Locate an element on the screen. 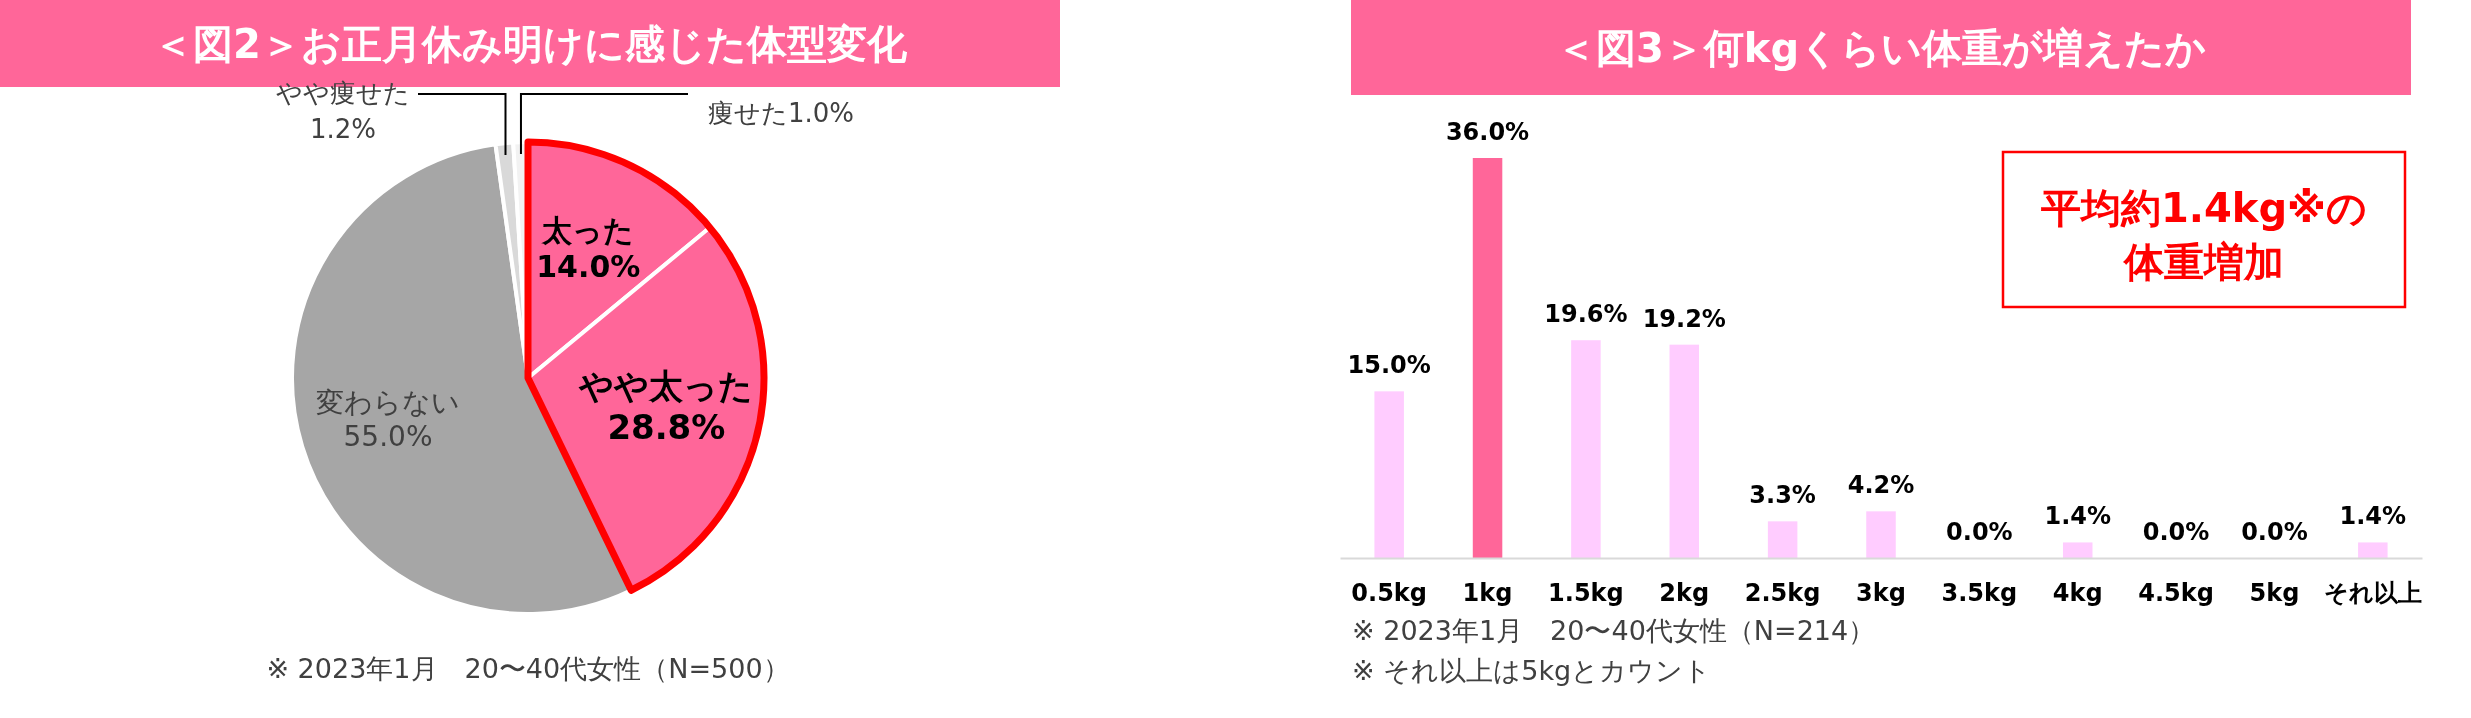 This screenshot has width=2471, height=718. slice-label: やや太った is located at coordinates (666, 385).